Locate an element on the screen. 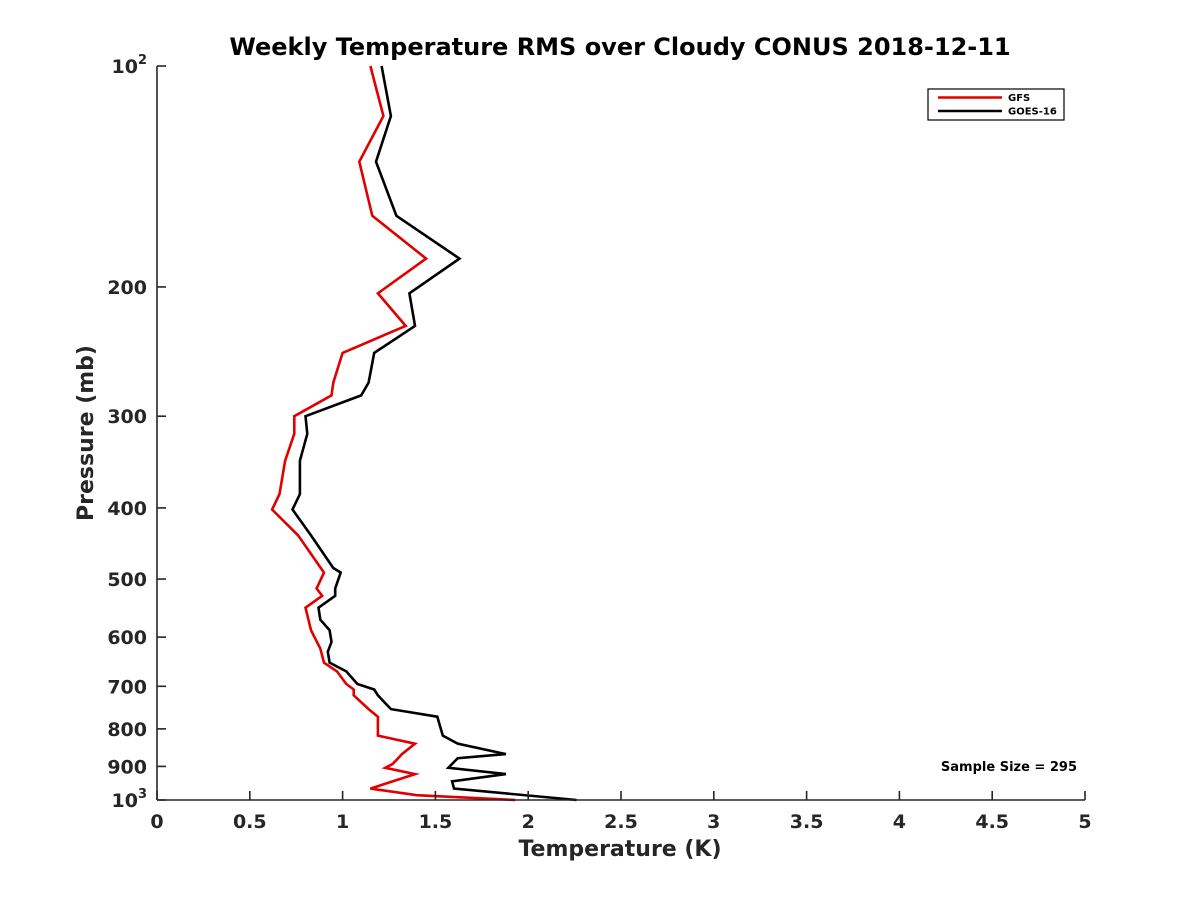  y-tick-label: 10³ is located at coordinates (130, 799).